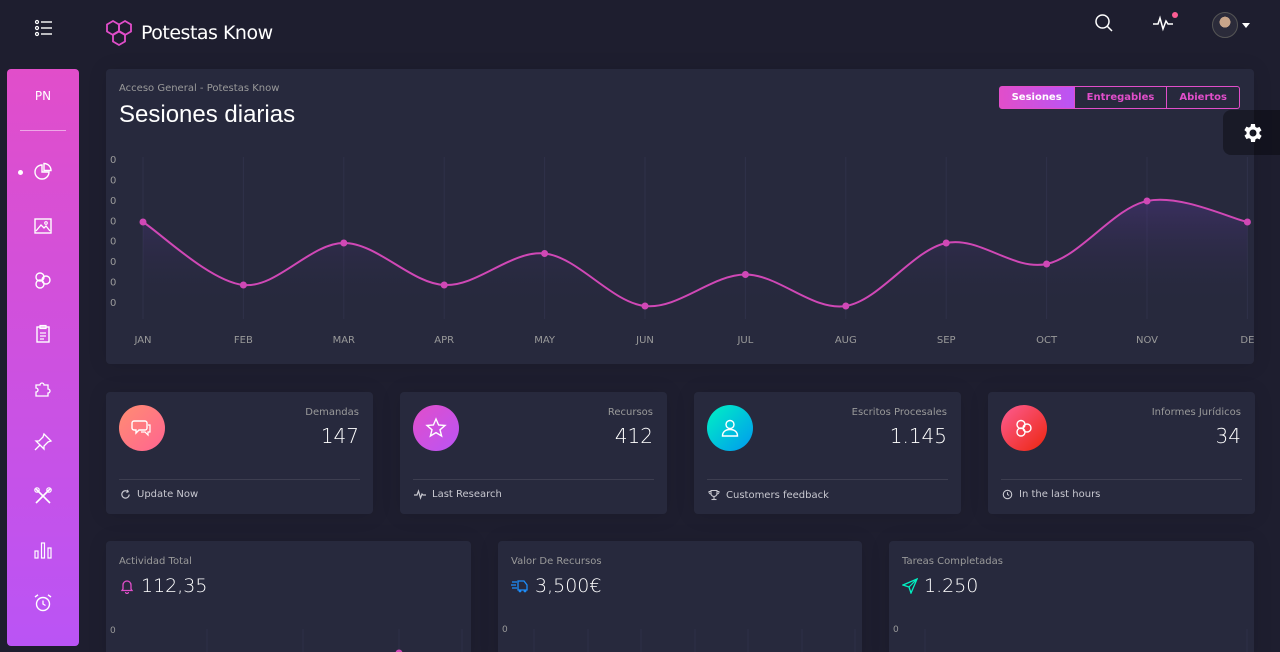 This screenshot has height=652, width=1280. What do you see at coordinates (1071, 596) in the screenshot?
I see `tareas-completadas-card: Tareas Completadas 1.250 0` at bounding box center [1071, 596].